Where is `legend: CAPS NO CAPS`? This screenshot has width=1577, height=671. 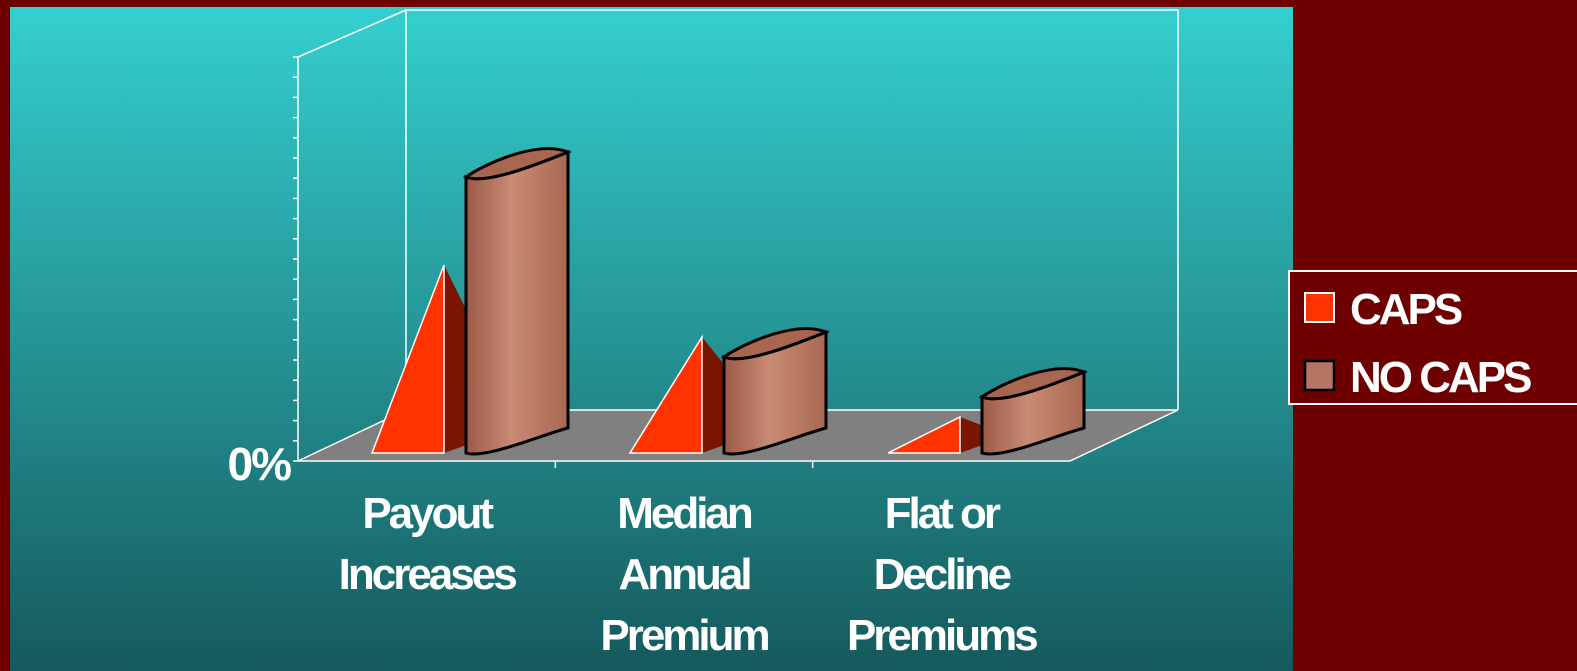
legend: CAPS NO CAPS is located at coordinates (1432, 337).